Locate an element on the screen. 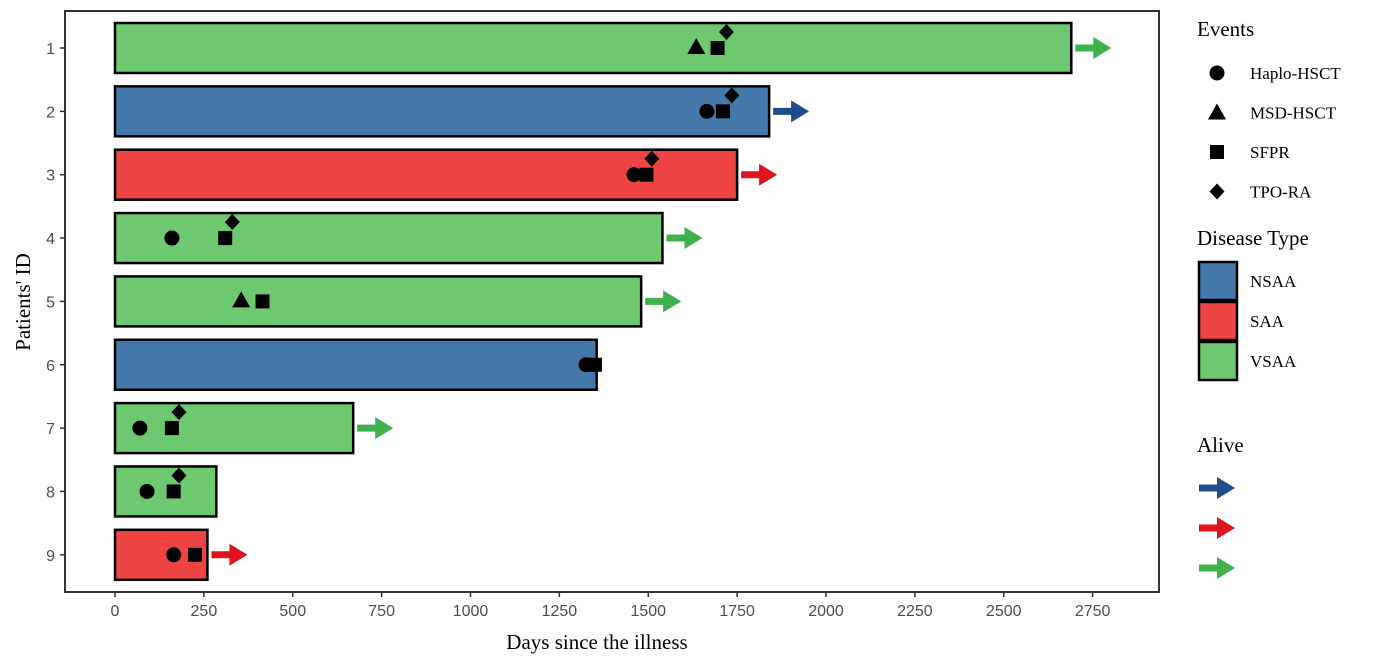 The image size is (1386, 667). y-tick-label-3: 3 is located at coordinates (50, 176).